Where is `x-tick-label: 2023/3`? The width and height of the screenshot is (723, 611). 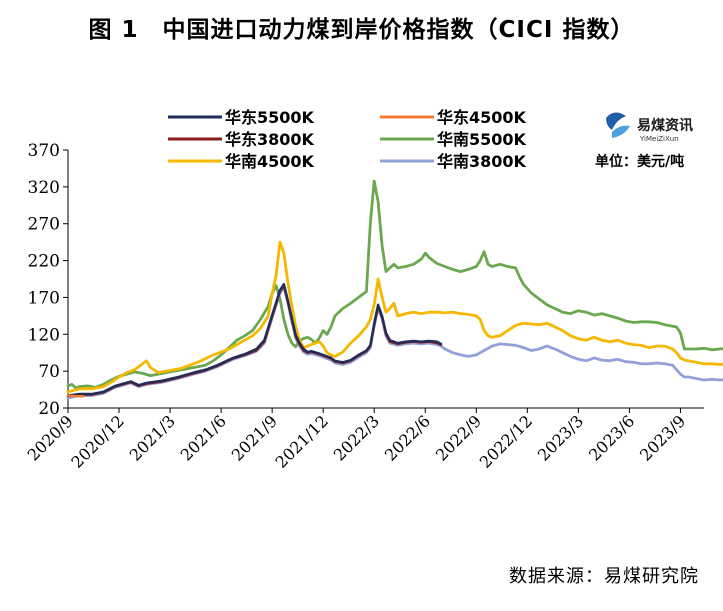
x-tick-label: 2023/3 is located at coordinates (560, 437).